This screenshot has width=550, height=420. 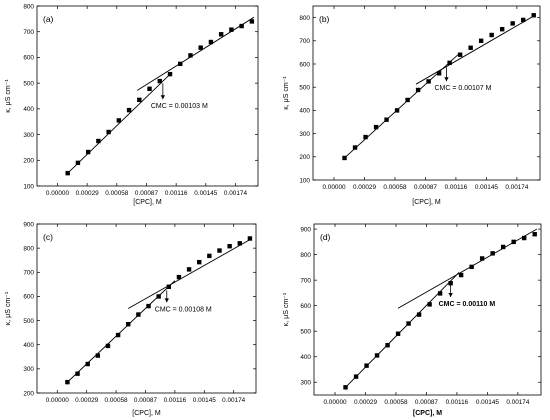 I want to click on y-axis-label: κ, μS cm⁻¹, so click(x=286, y=93).